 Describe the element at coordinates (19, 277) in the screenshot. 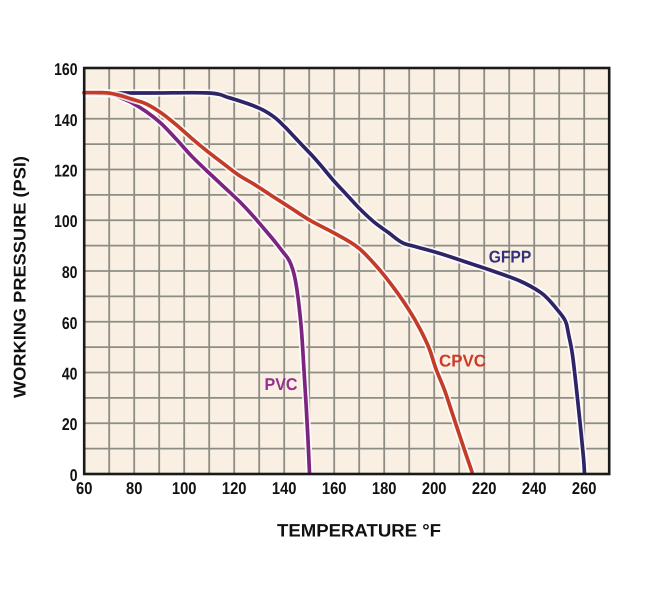

I see `svg-text: WORKING PRESSURE (PSI)` at that location.